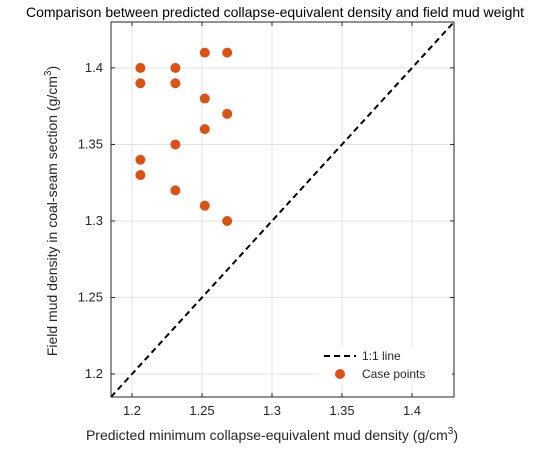 The image size is (550, 453). What do you see at coordinates (184, 136) in the screenshot?
I see `data-points-layer` at bounding box center [184, 136].